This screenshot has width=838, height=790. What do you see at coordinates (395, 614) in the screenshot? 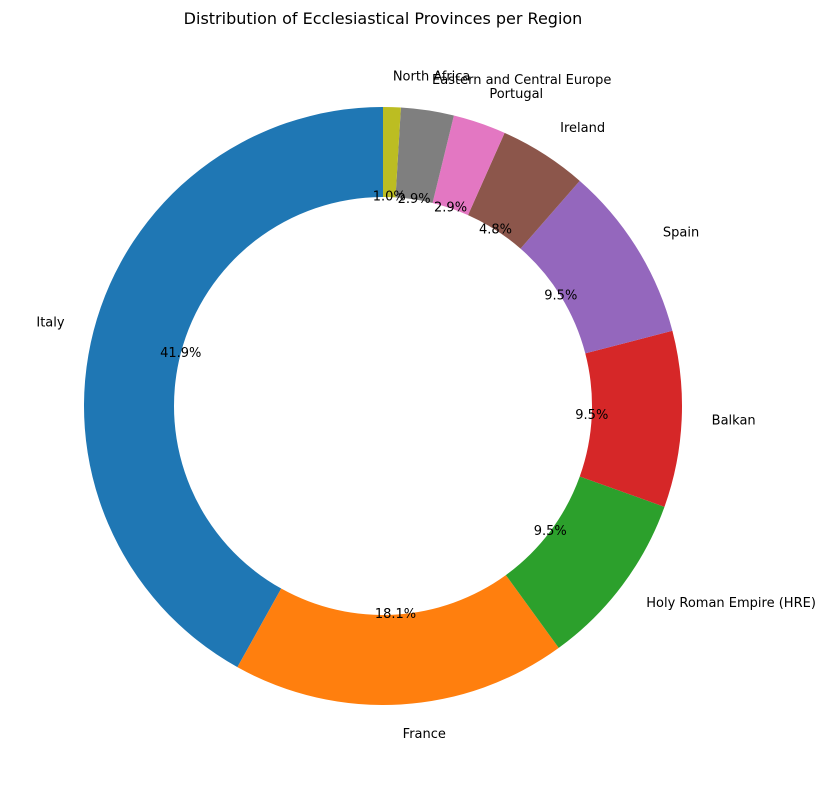
I see `percent-label-1: 18.1%` at bounding box center [395, 614].